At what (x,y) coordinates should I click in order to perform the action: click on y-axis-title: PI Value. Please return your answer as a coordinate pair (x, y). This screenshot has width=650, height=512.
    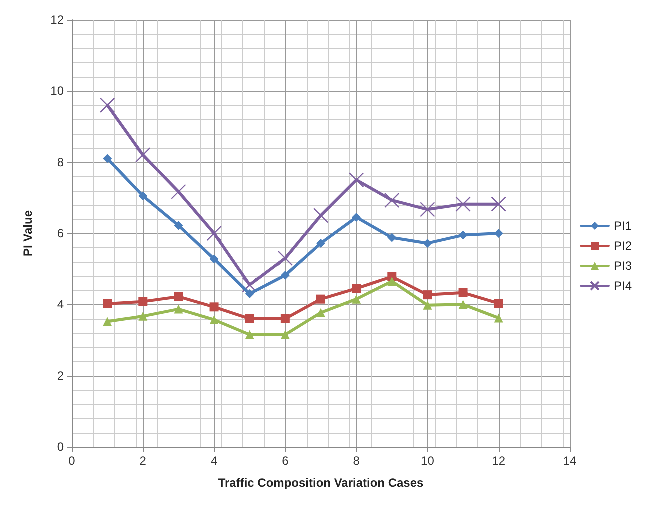
    Looking at the image, I should click on (28, 233).